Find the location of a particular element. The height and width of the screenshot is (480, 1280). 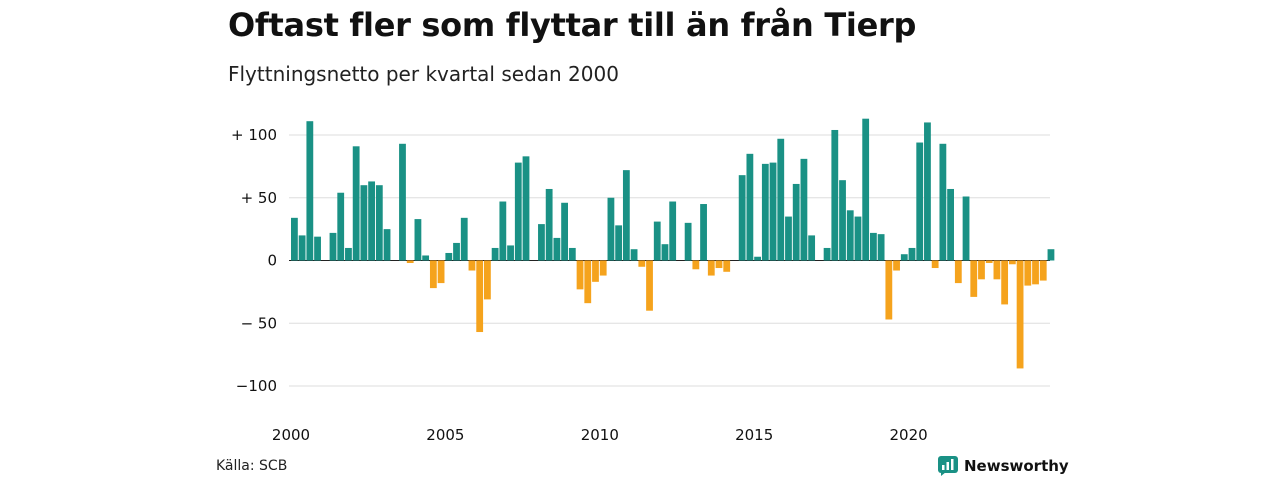

x-tick-label: 2015 is located at coordinates (754, 435).